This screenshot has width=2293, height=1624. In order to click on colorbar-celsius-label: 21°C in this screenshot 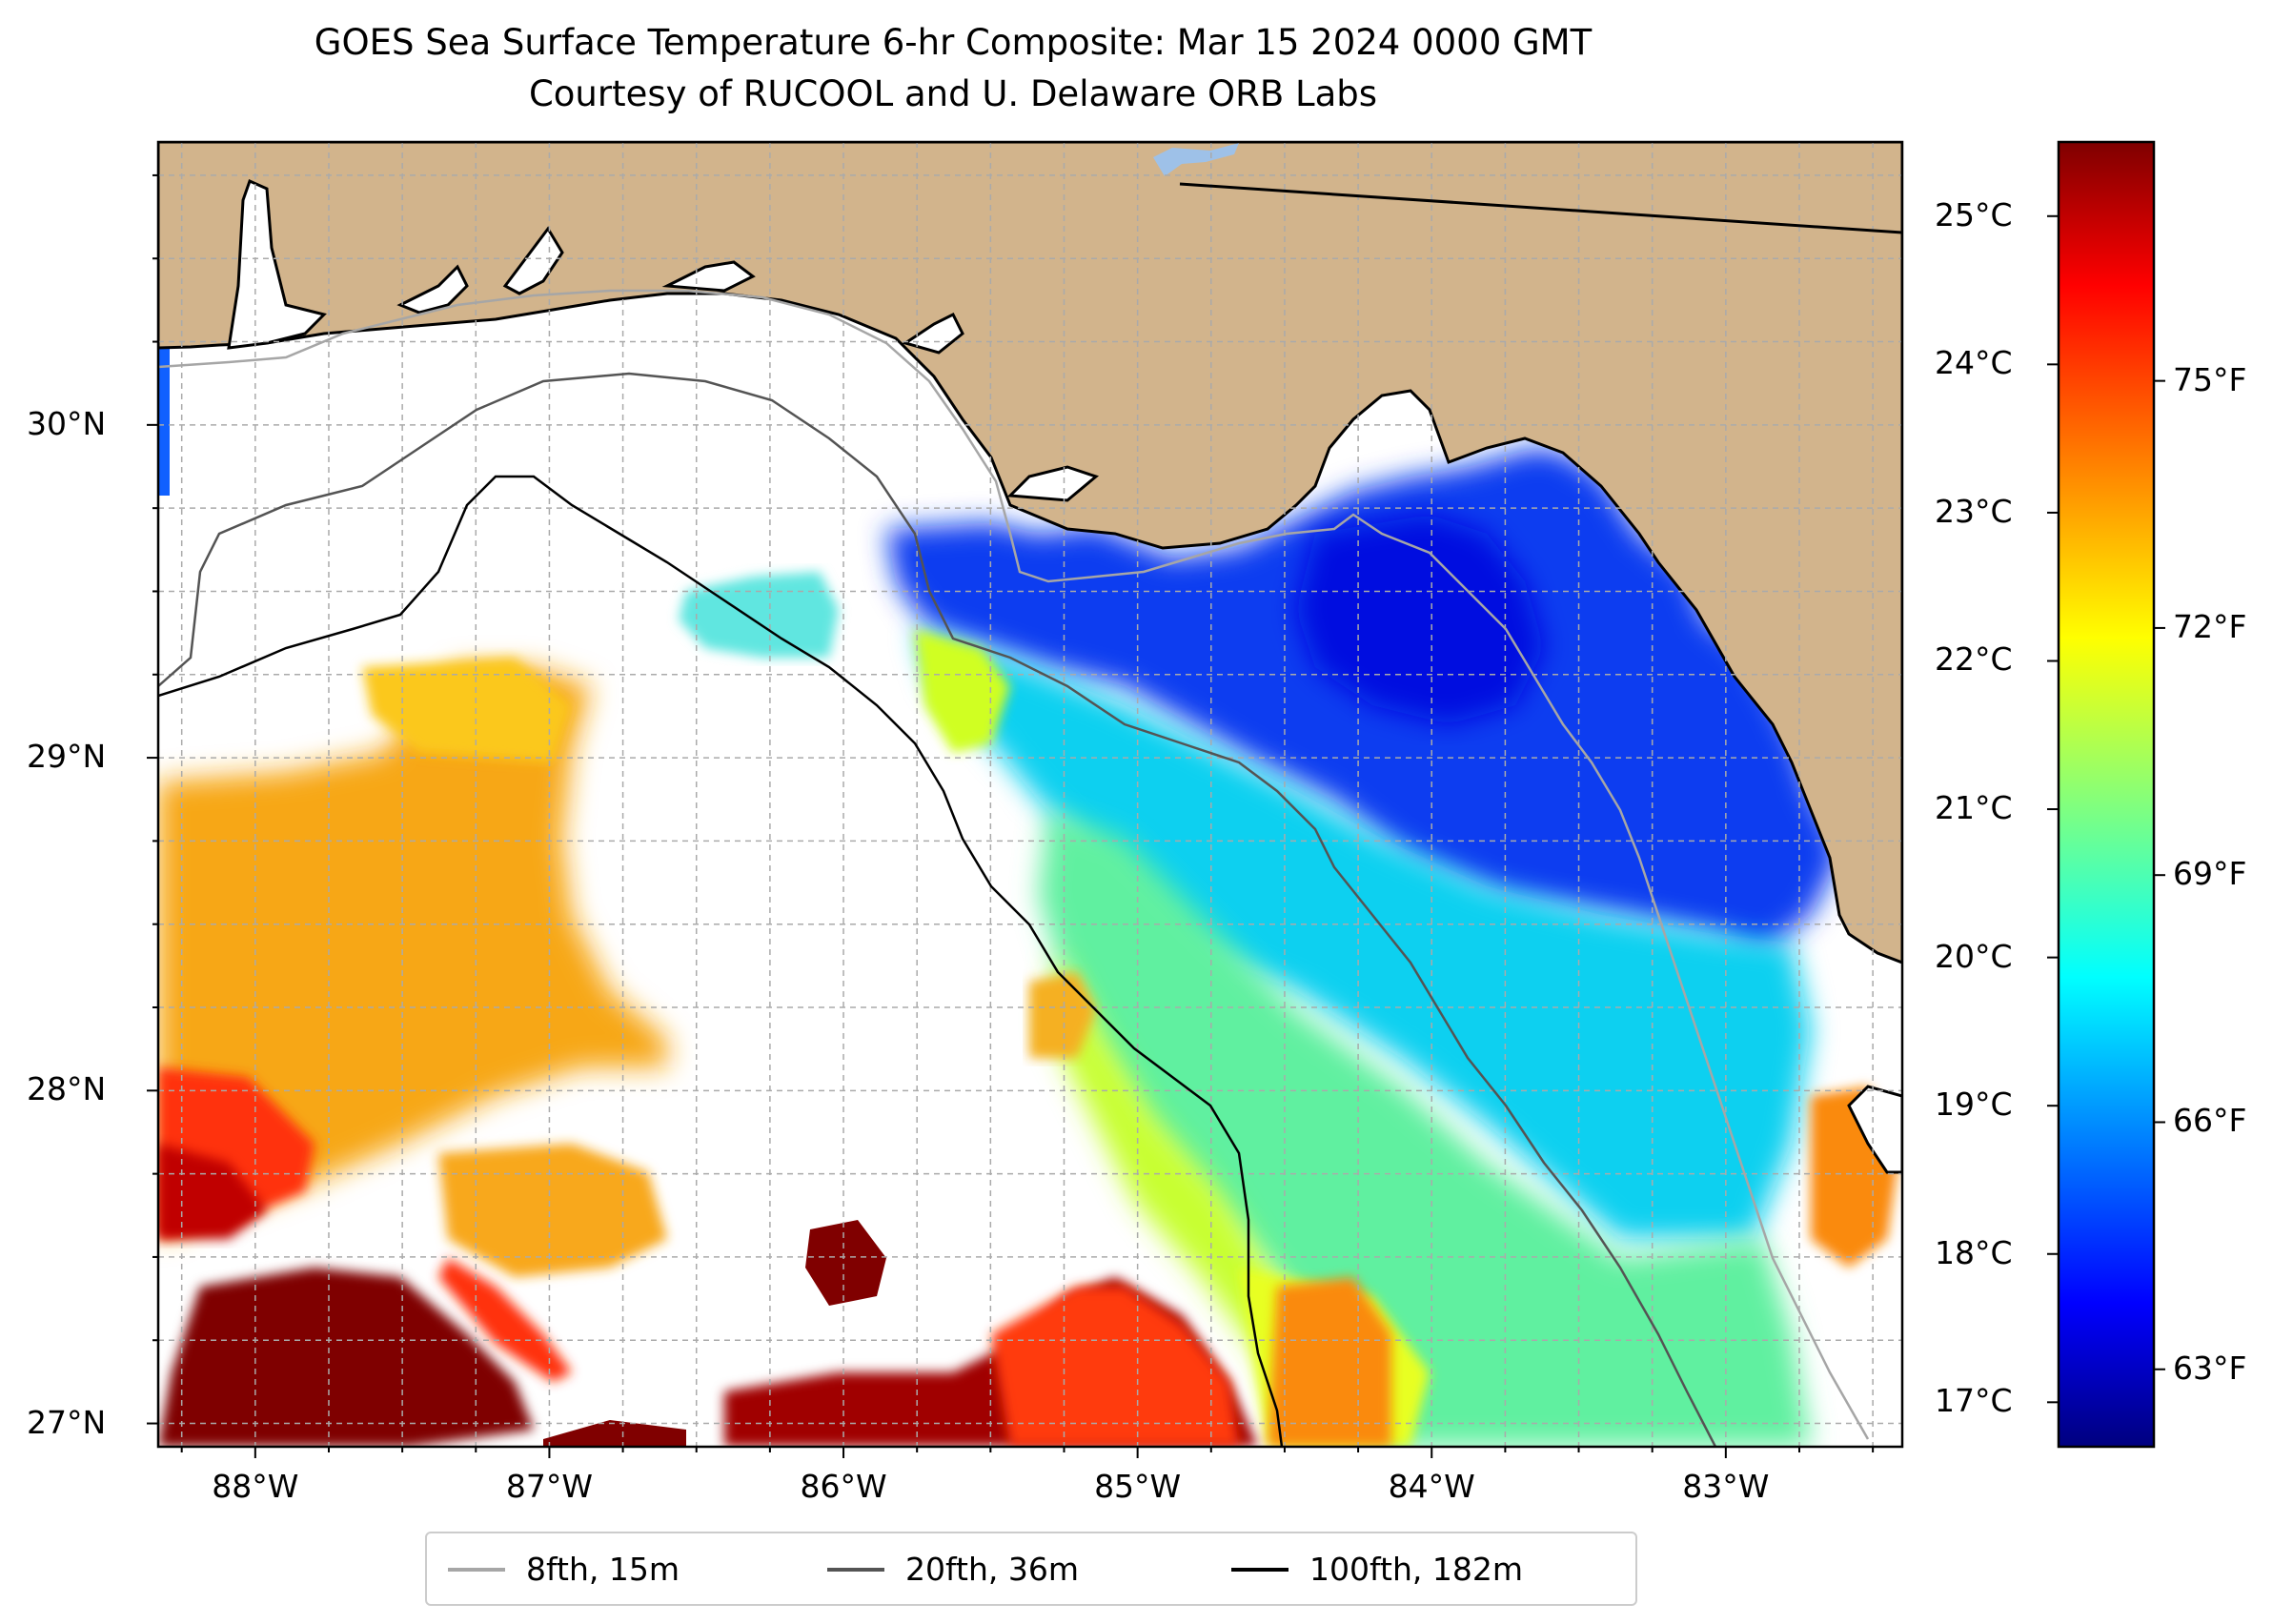, I will do `click(1974, 808)`.